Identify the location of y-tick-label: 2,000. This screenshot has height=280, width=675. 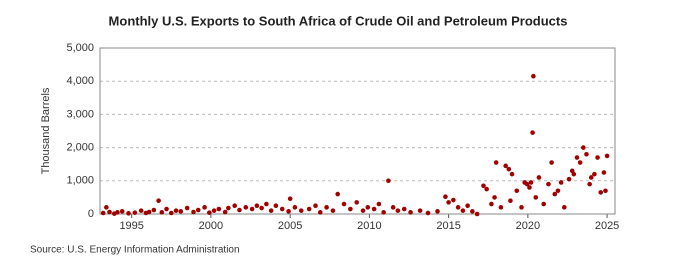
(80, 148).